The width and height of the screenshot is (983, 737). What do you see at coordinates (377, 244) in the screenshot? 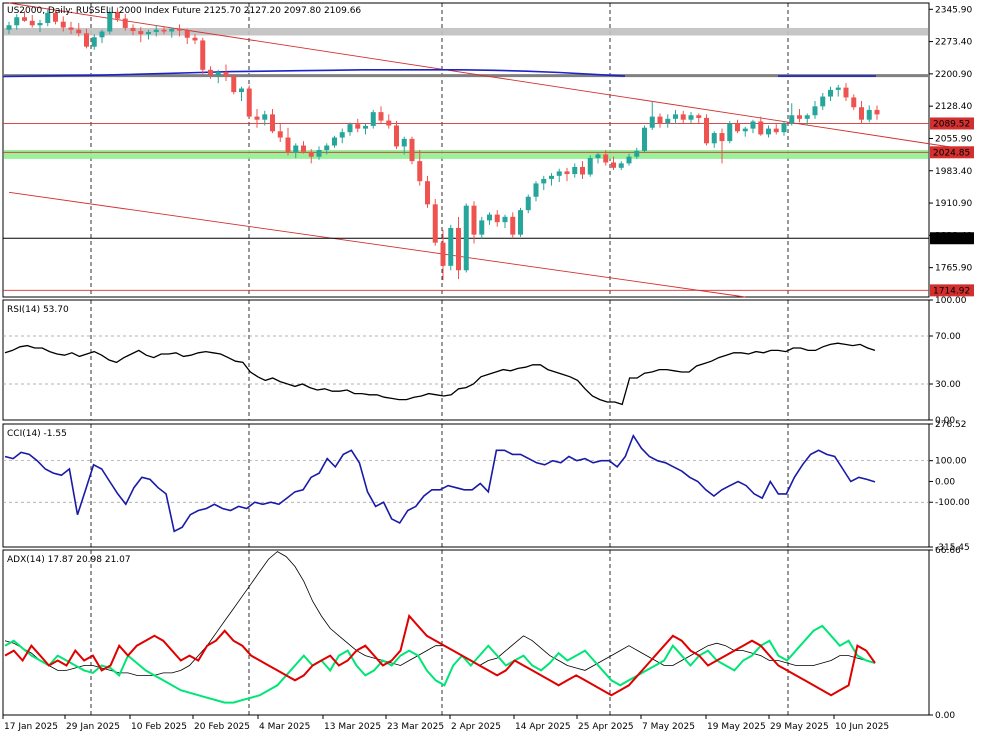
I see `lower-channel-line` at bounding box center [377, 244].